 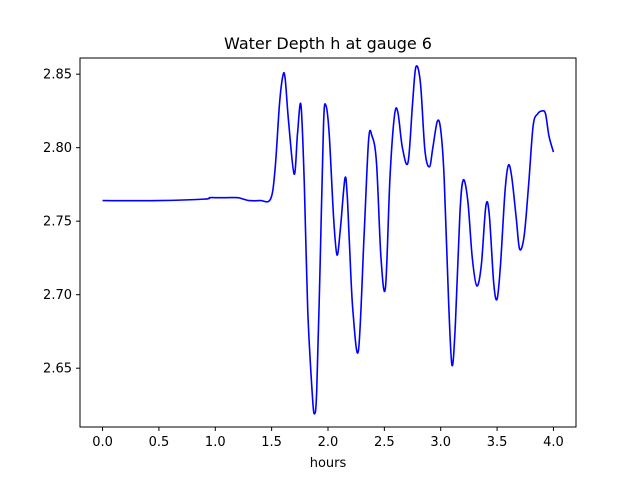 I want to click on x-tick-label: 2.5, so click(x=384, y=442).